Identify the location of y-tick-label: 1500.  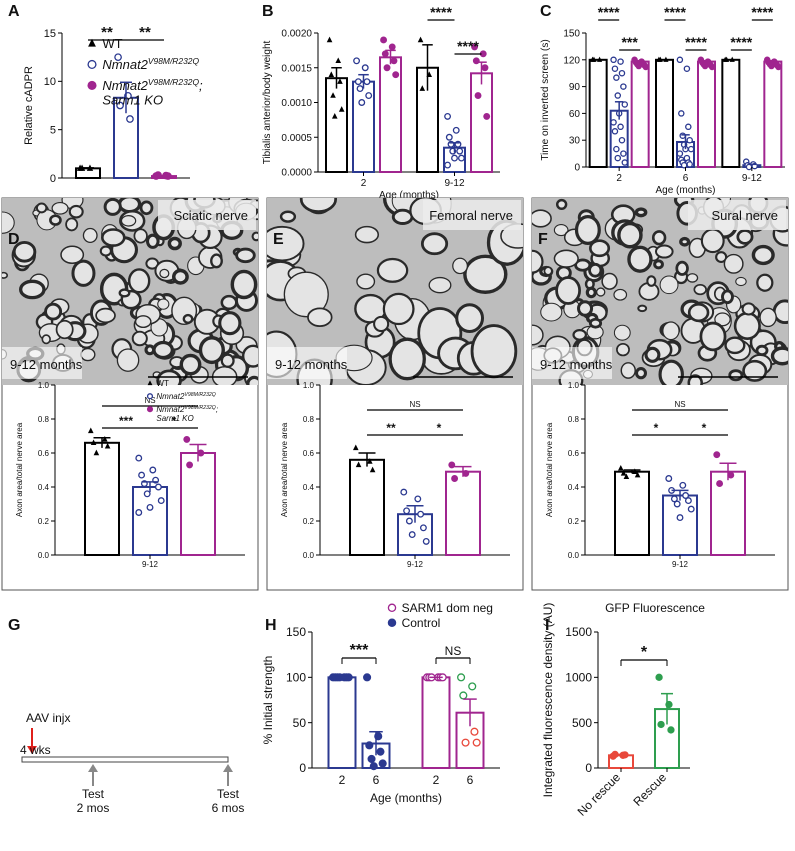
(578, 632).